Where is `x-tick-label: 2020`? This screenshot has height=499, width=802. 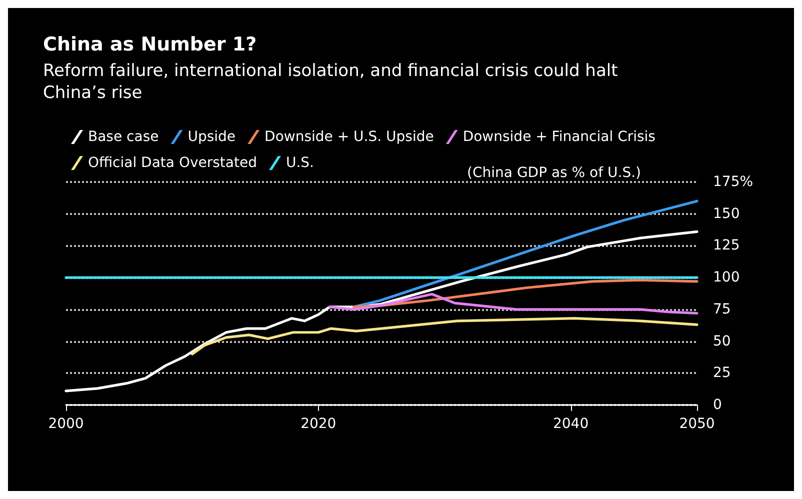 x-tick-label: 2020 is located at coordinates (318, 424).